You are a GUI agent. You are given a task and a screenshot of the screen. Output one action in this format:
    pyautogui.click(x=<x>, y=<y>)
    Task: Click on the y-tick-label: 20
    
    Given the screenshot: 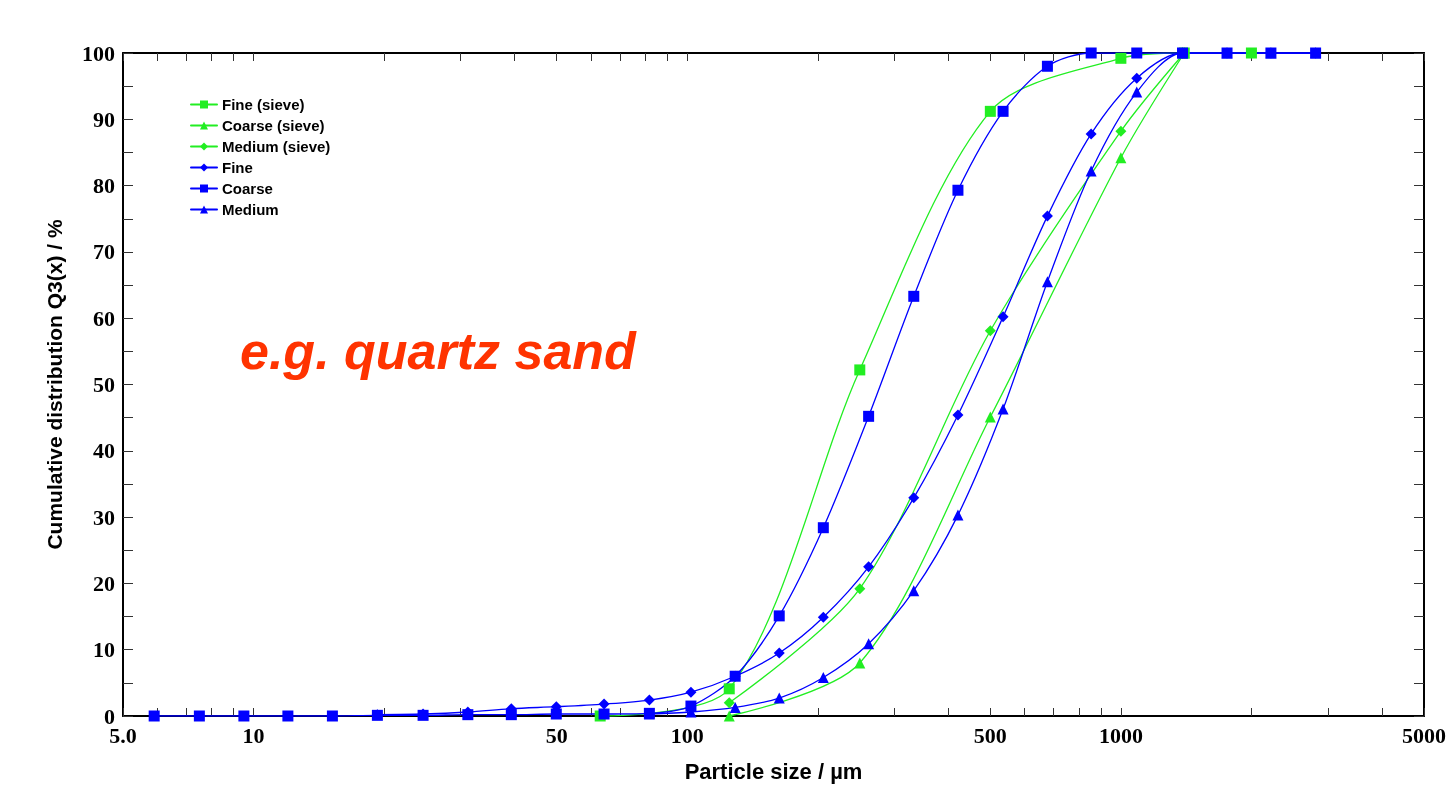 What is the action you would take?
    pyautogui.click(x=104, y=583)
    